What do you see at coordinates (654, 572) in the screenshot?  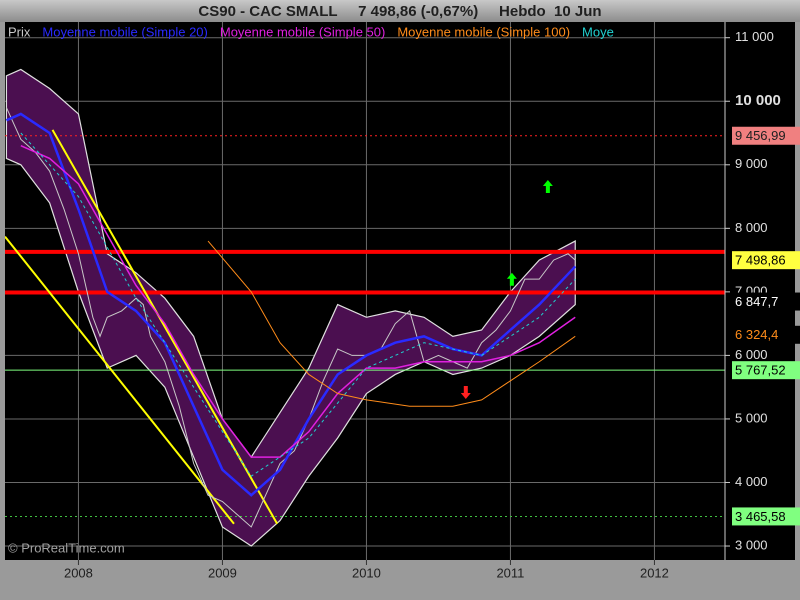 I see `x-tick-label: 2012` at bounding box center [654, 572].